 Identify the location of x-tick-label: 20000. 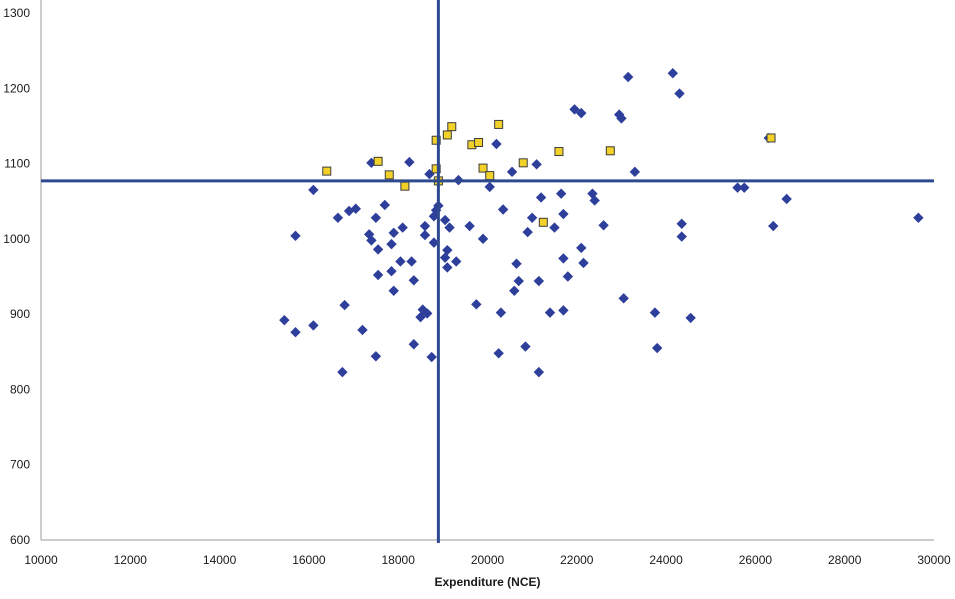
(488, 560).